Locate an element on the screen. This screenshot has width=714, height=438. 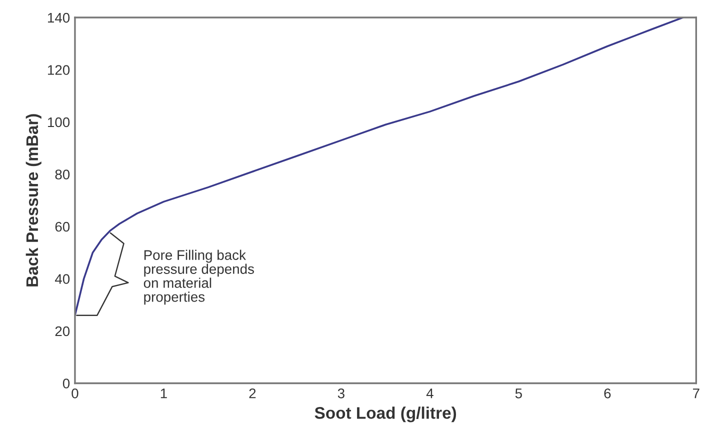
y-tick-label: 100 is located at coordinates (59, 122).